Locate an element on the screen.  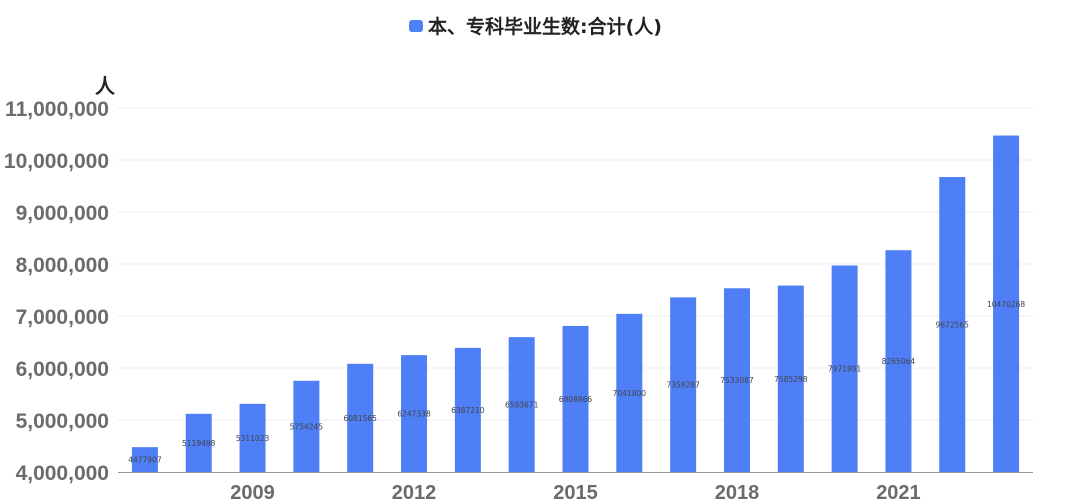
y-tick-label: 6,000,000 is located at coordinates (62, 369).